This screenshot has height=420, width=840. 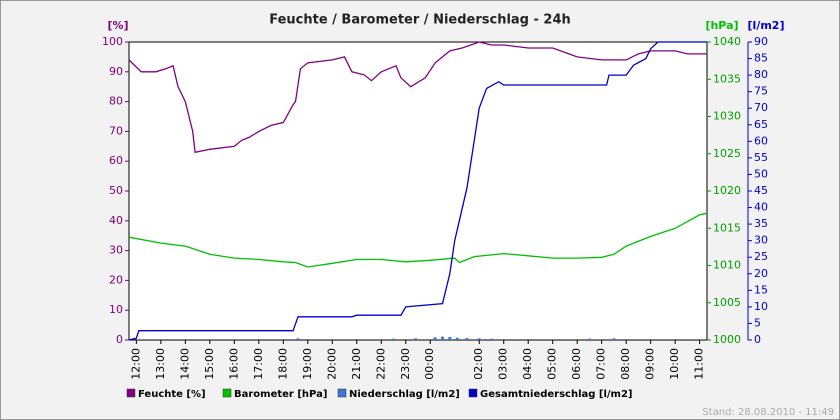 I want to click on tick-label: 1010, so click(x=727, y=265).